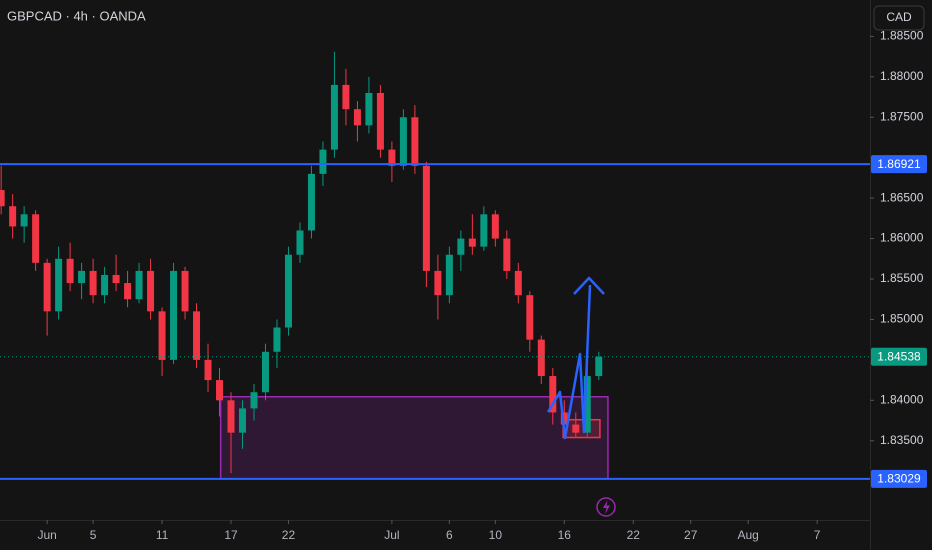 The height and width of the screenshot is (550, 932). I want to click on y-tick-label: 1.88500, so click(902, 36).